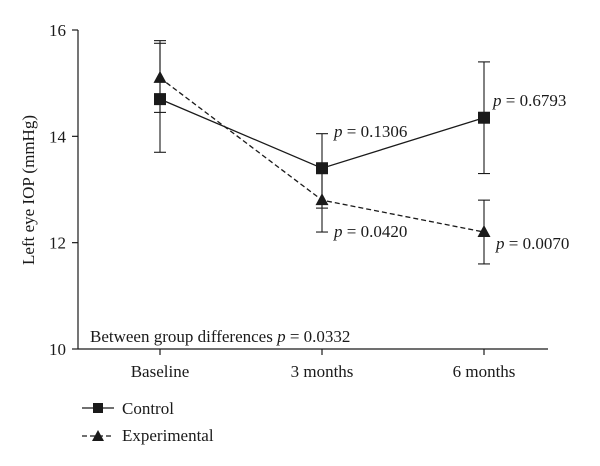  What do you see at coordinates (58, 136) in the screenshot?
I see `y-tick-label: 14` at bounding box center [58, 136].